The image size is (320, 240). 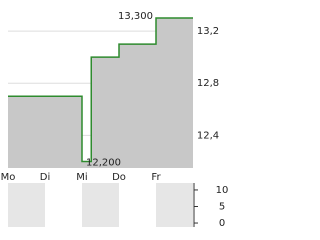 I want to click on x-tick-label: Mi, so click(x=81, y=177).